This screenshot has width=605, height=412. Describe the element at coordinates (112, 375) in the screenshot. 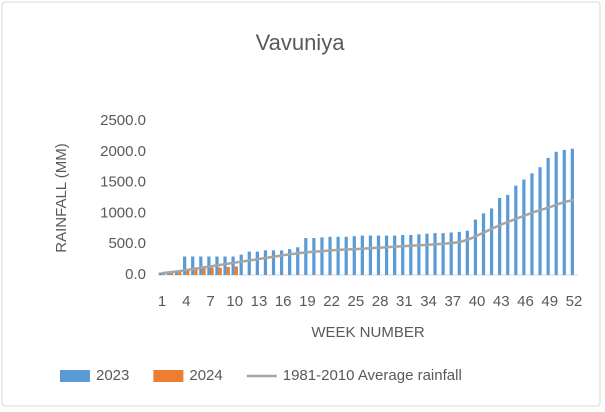

I see `legend-label: 2023` at that location.